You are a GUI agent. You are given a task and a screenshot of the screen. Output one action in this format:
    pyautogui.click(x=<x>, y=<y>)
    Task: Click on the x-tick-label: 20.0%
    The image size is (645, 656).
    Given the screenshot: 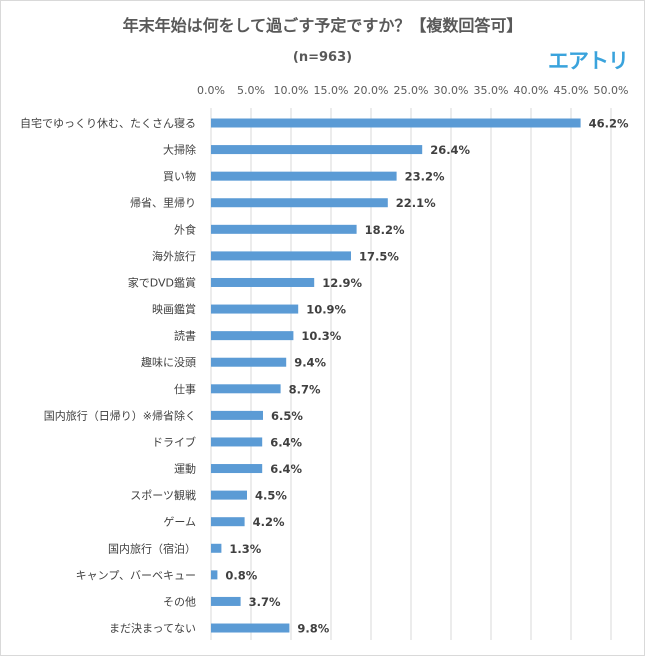 What is the action you would take?
    pyautogui.click(x=371, y=90)
    